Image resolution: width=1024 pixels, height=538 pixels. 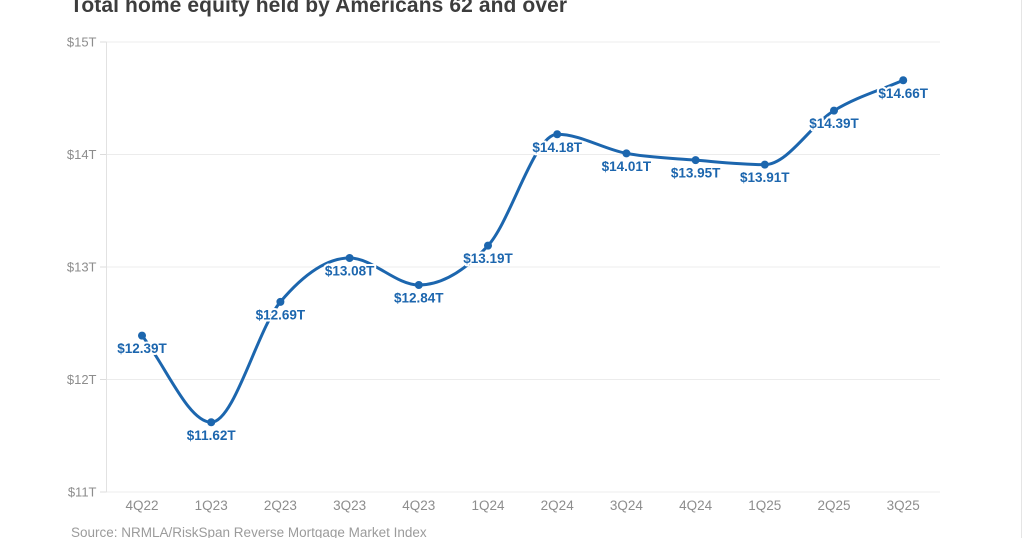 What do you see at coordinates (419, 298) in the screenshot?
I see `data-point-label: $12.84T` at bounding box center [419, 298].